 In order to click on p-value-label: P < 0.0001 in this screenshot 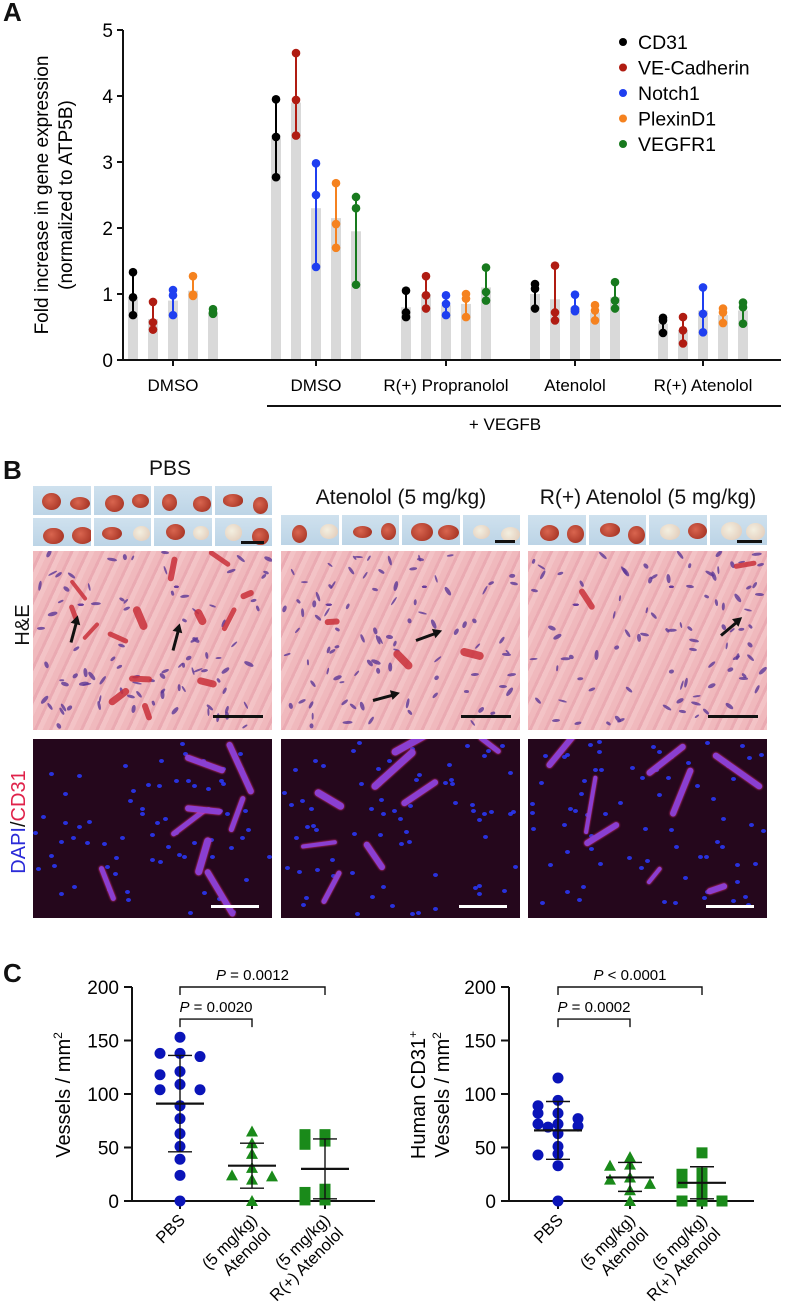, I will do `click(630, 975)`.